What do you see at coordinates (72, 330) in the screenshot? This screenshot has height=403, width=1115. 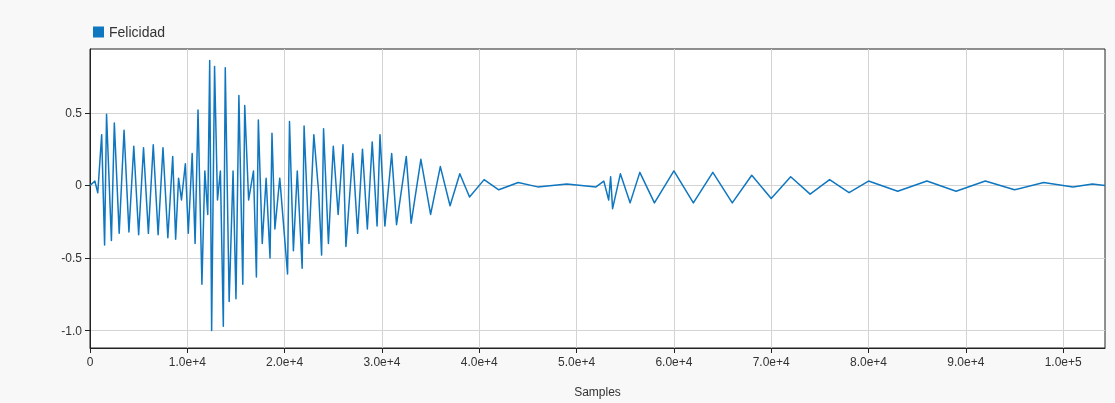 I see `y-tick-label: -1.0` at bounding box center [72, 330].